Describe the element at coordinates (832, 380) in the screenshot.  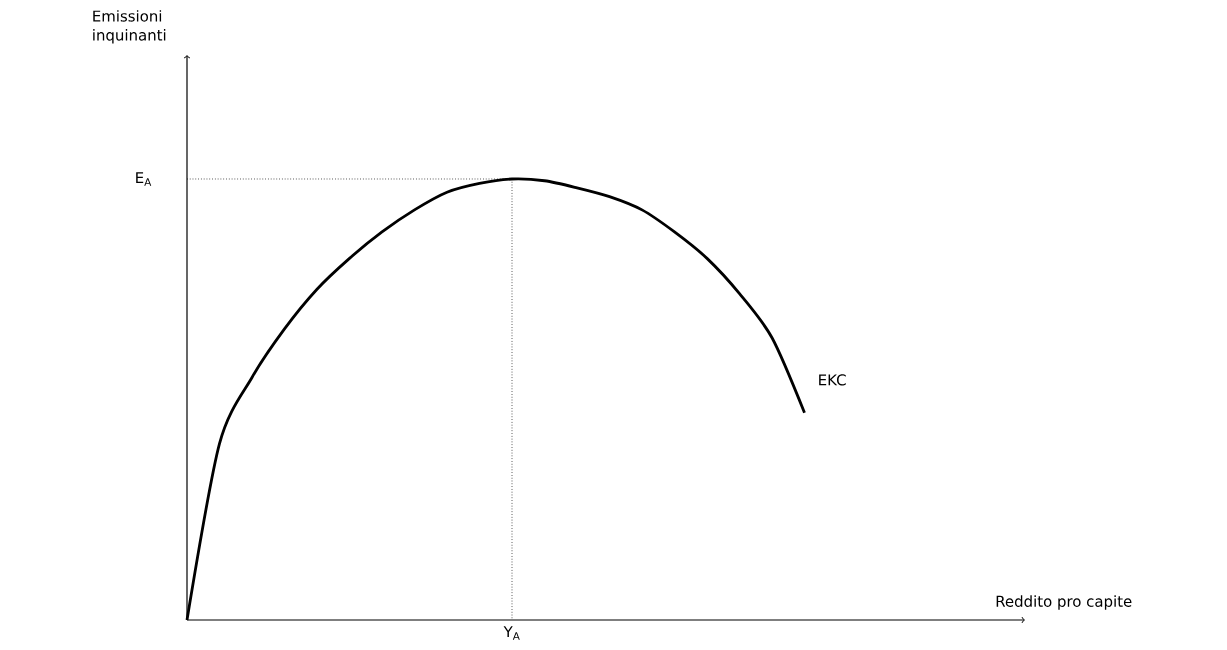
I see `series-label: EKC` at that location.